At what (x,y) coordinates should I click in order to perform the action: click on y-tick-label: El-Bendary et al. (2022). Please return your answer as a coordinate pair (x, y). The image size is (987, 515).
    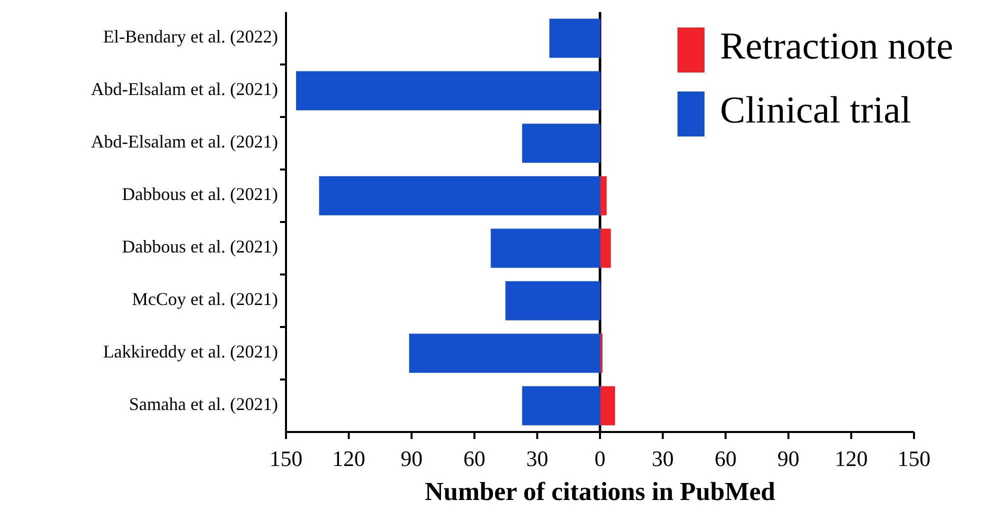
    Looking at the image, I should click on (190, 36).